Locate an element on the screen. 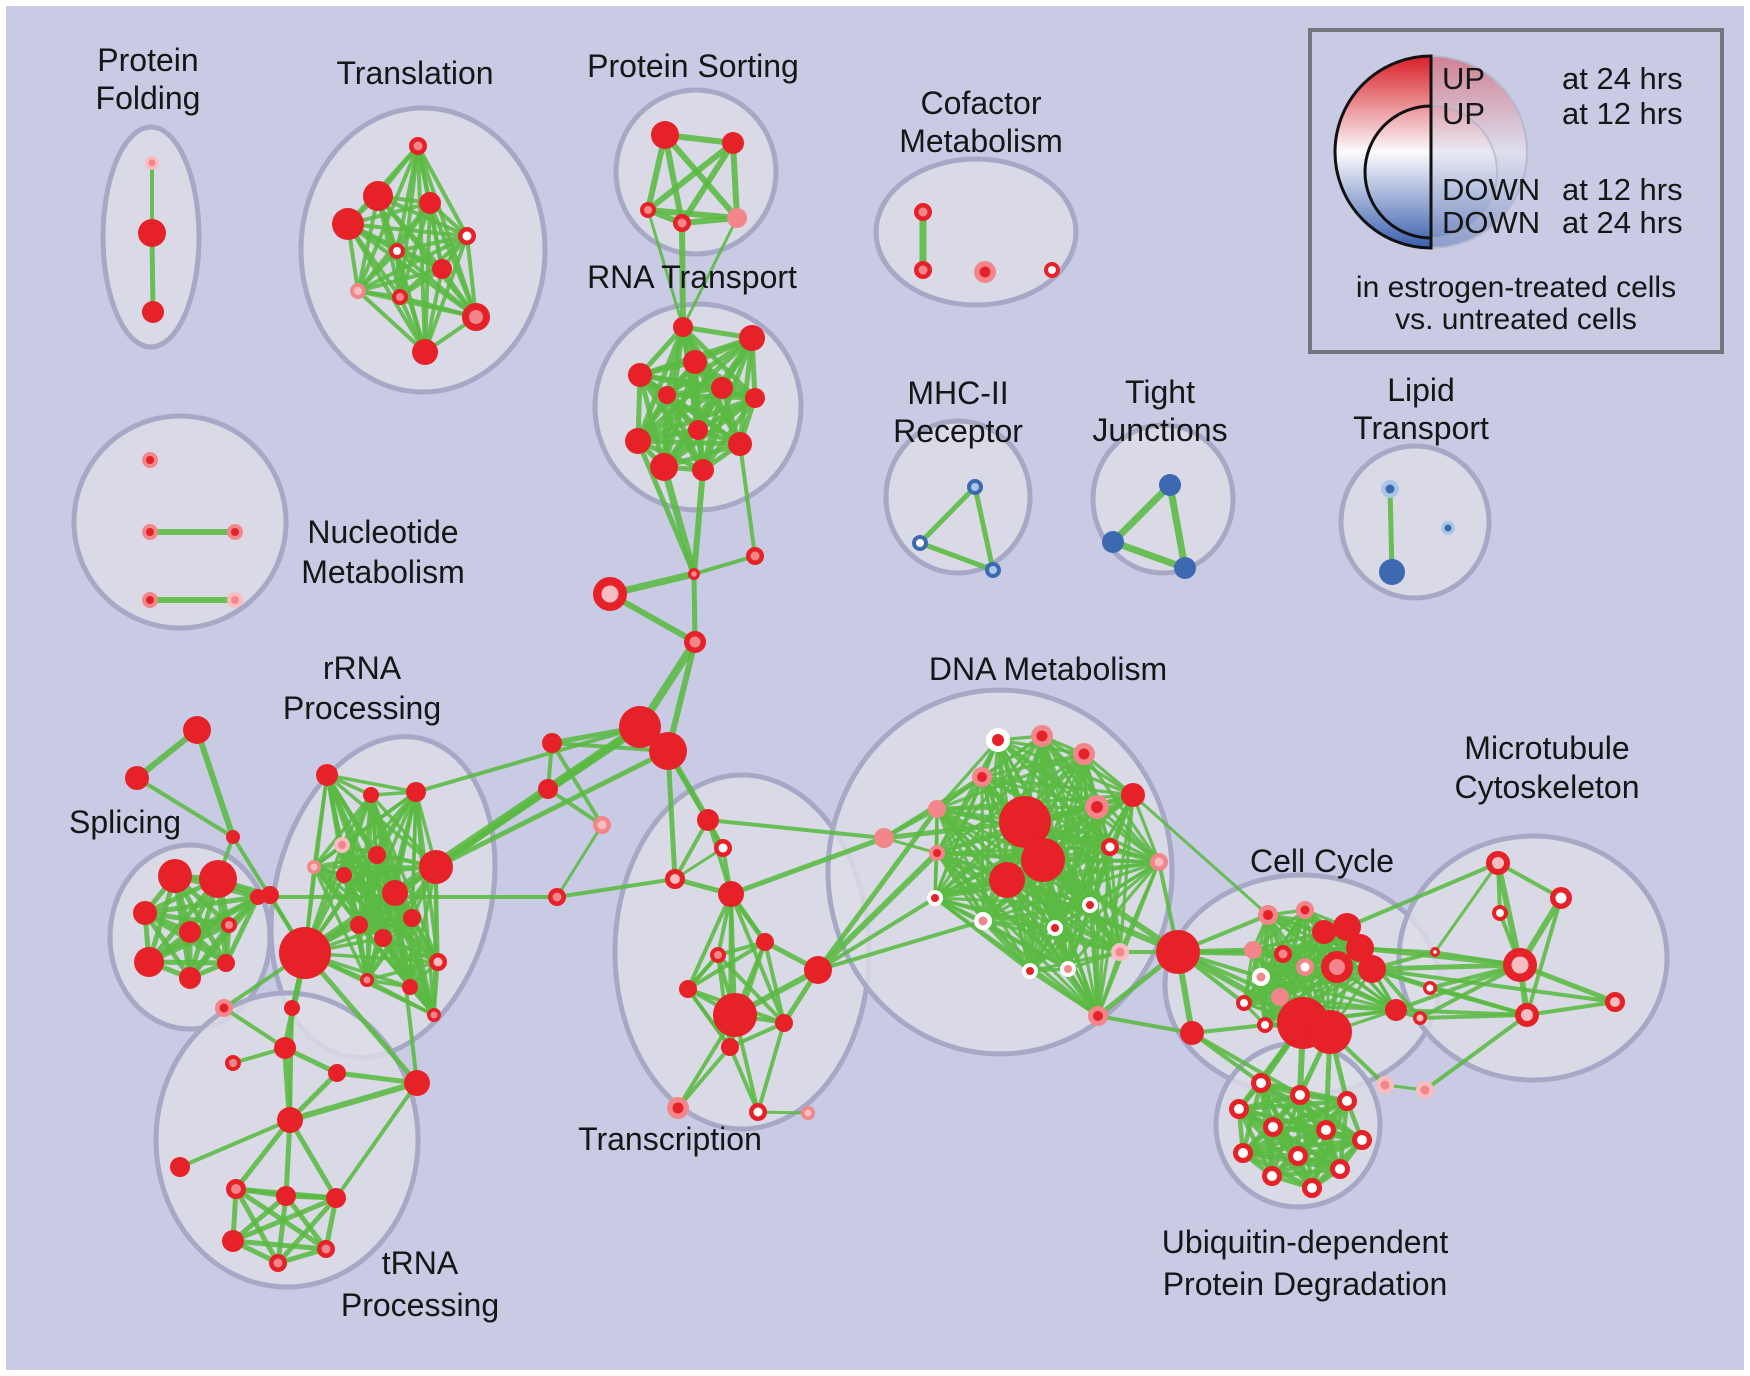 Image resolution: width=1750 pixels, height=1376 pixels. cluster-label-line: Nucleotide is located at coordinates (382, 532).